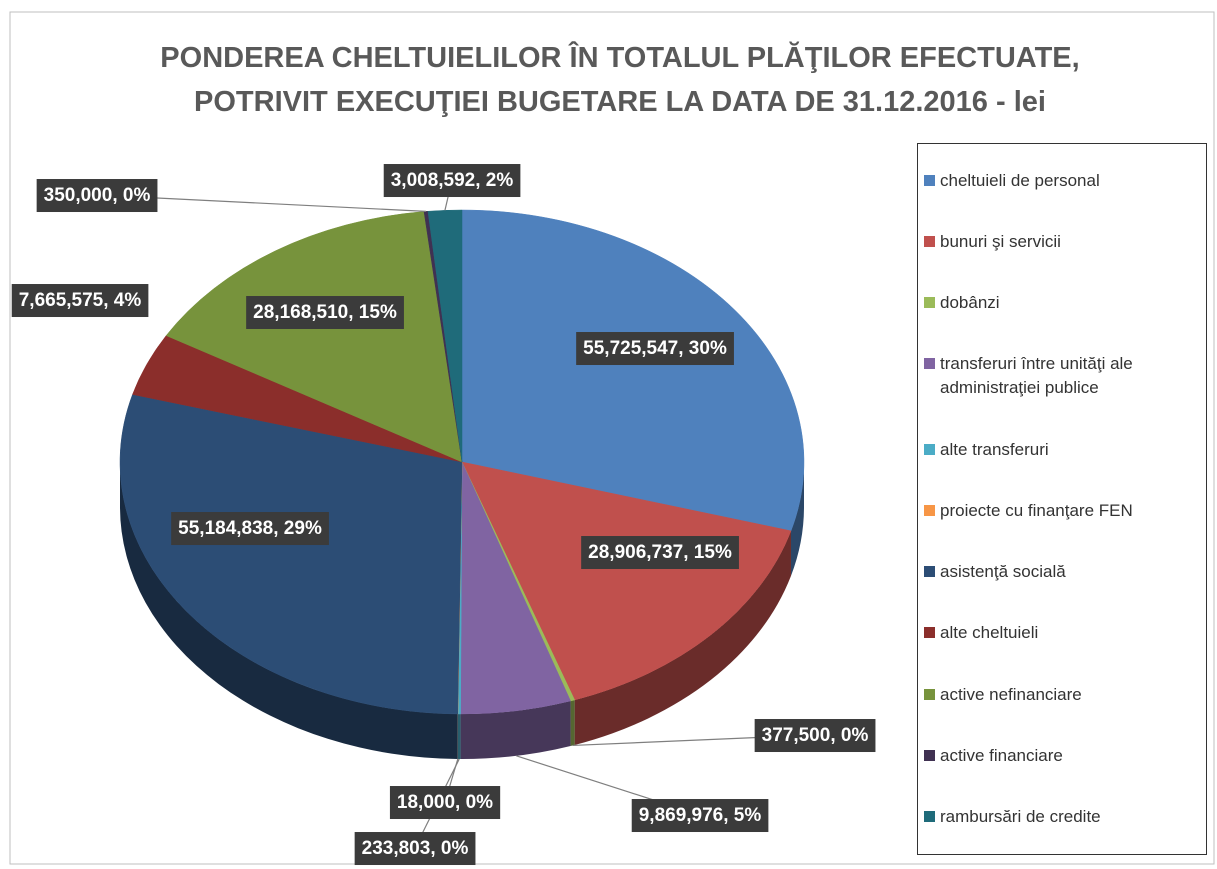  I want to click on label-text: 9,869,976, 5%, so click(700, 815).